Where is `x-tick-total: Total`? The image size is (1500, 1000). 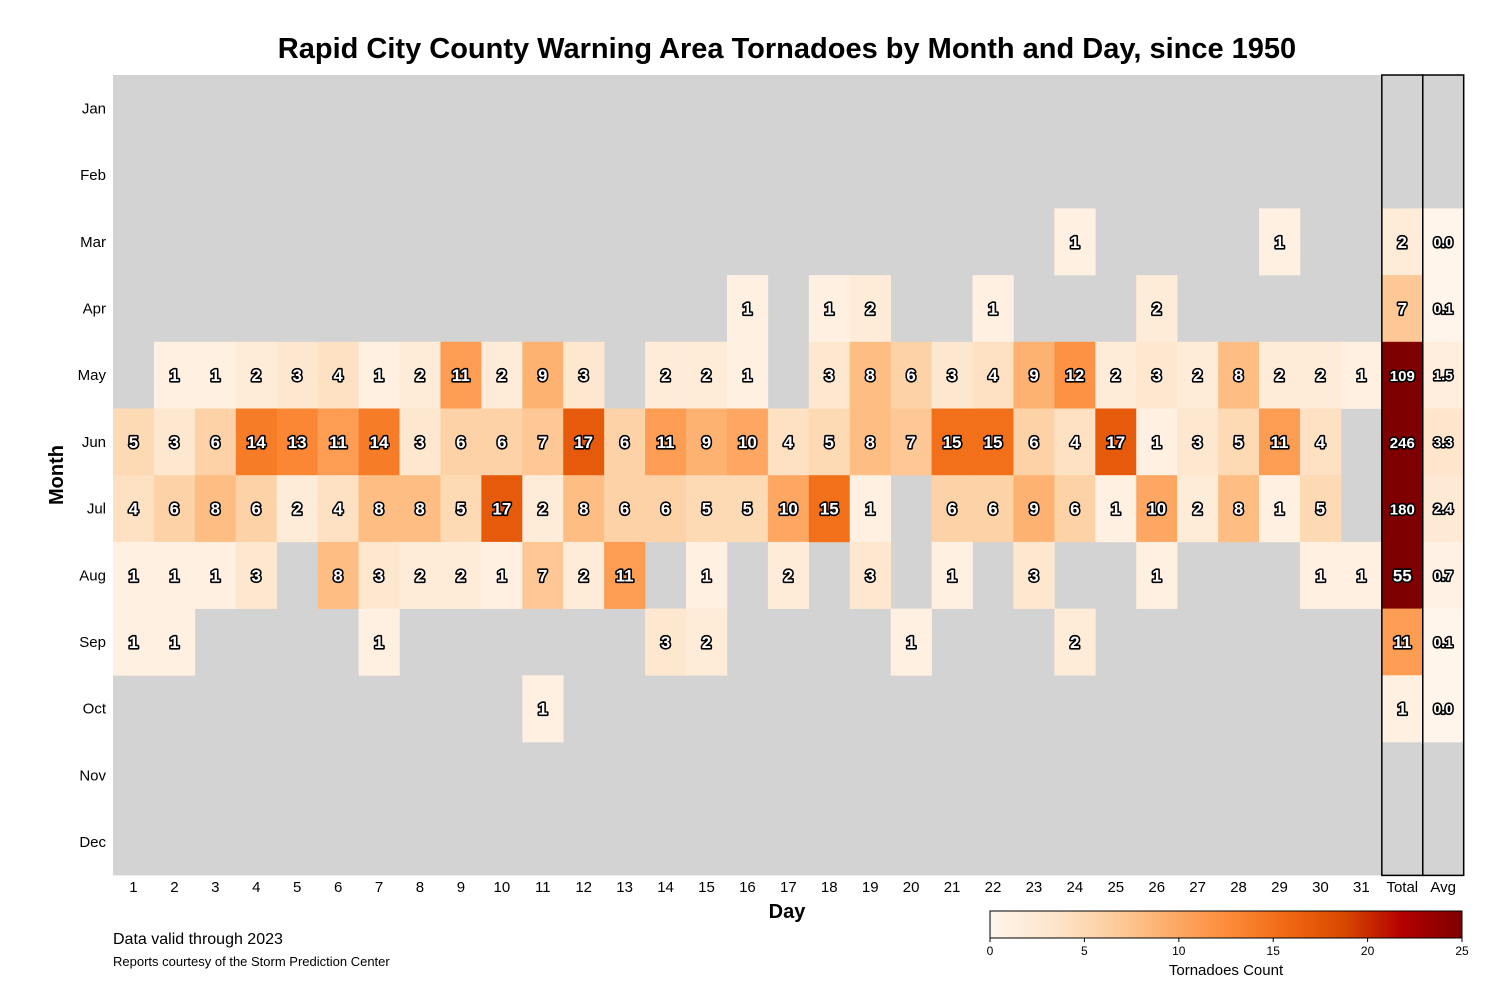 x-tick-total: Total is located at coordinates (1402, 887).